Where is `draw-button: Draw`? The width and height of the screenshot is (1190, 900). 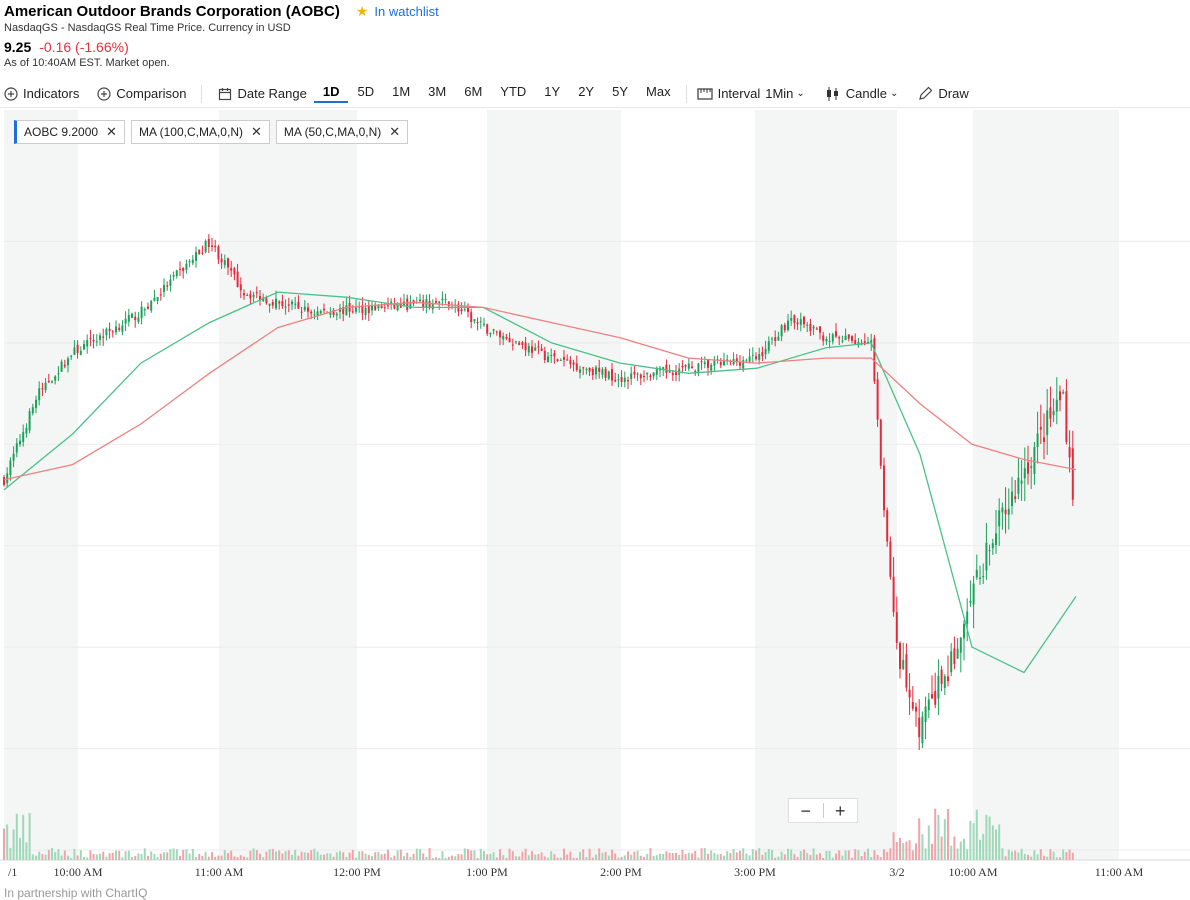
draw-button: Draw is located at coordinates (943, 93).